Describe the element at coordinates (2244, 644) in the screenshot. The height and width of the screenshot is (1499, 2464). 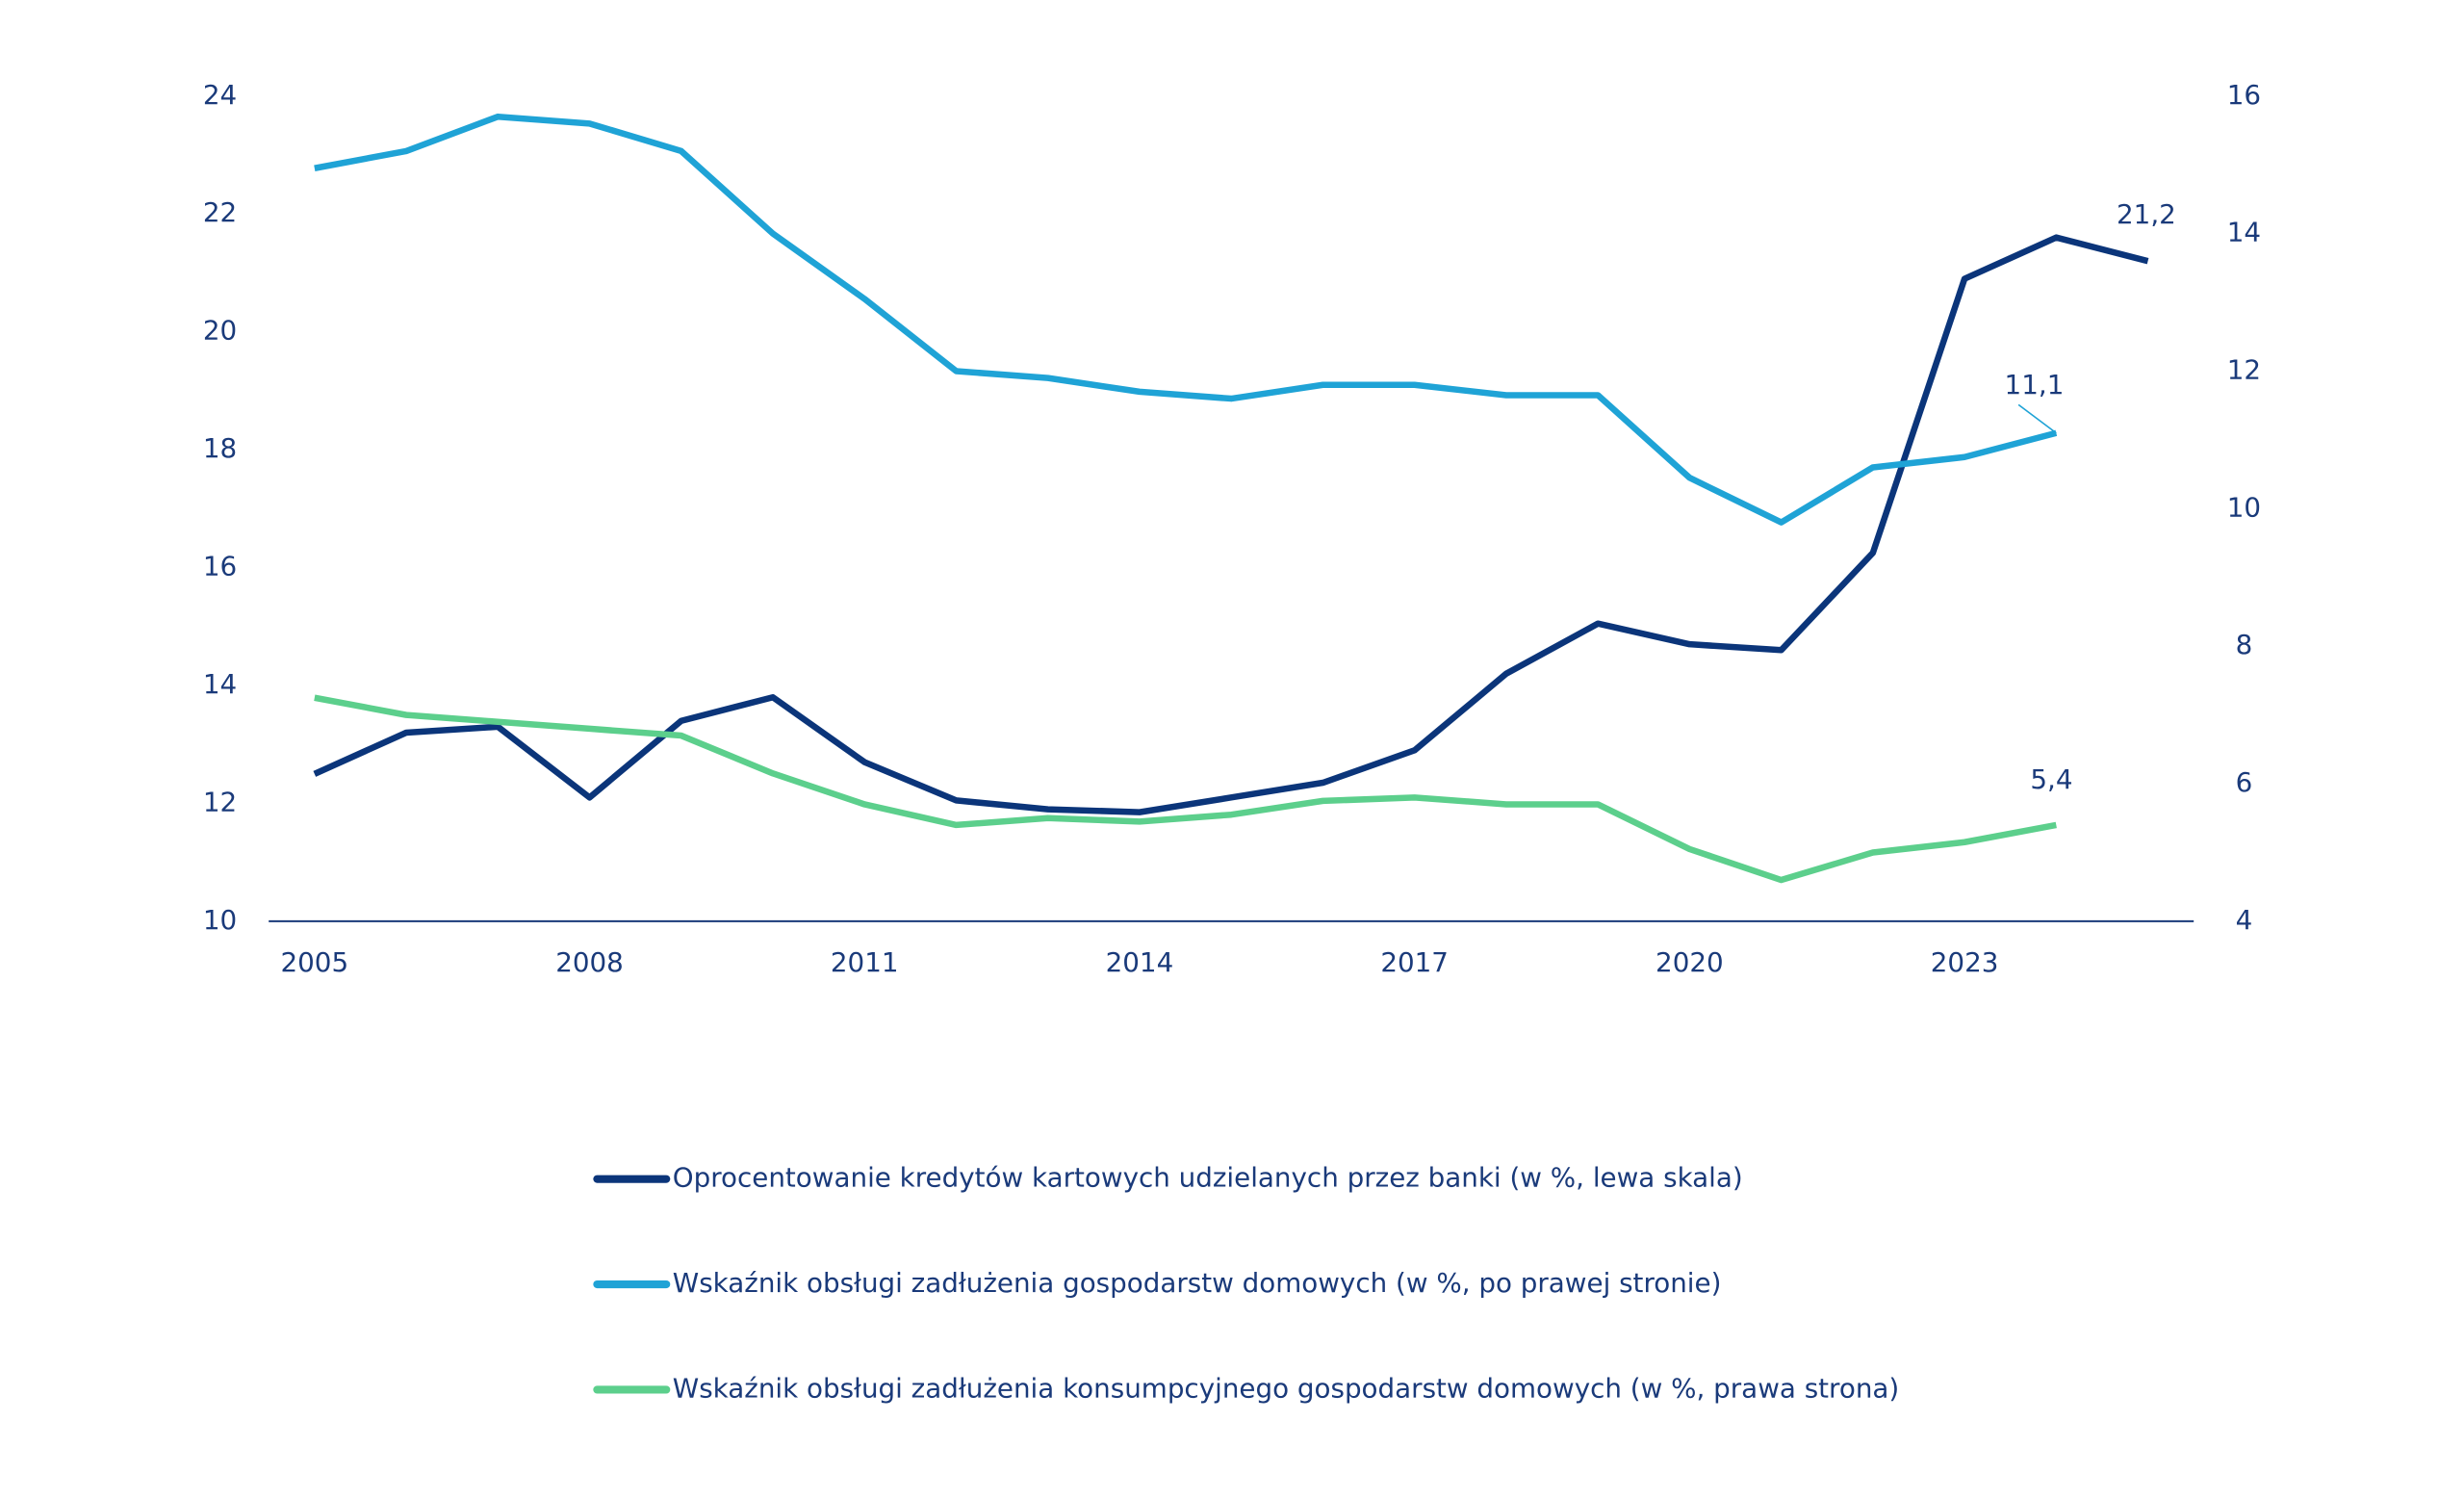
I see `y2-tick-label: 8` at that location.